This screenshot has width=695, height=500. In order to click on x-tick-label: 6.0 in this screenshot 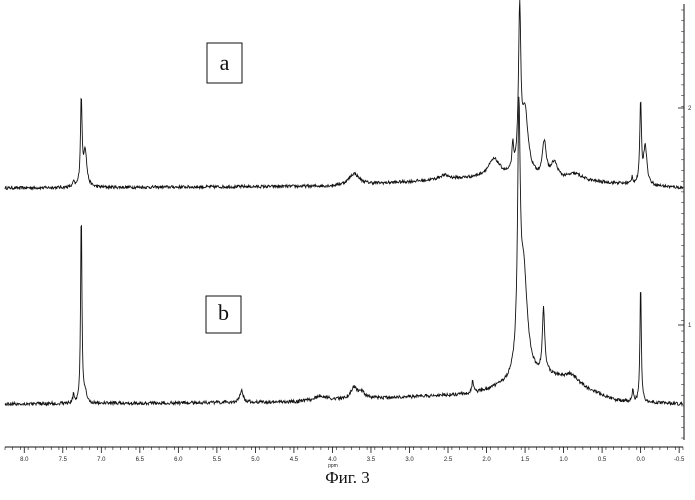, I will do `click(178, 460)`.